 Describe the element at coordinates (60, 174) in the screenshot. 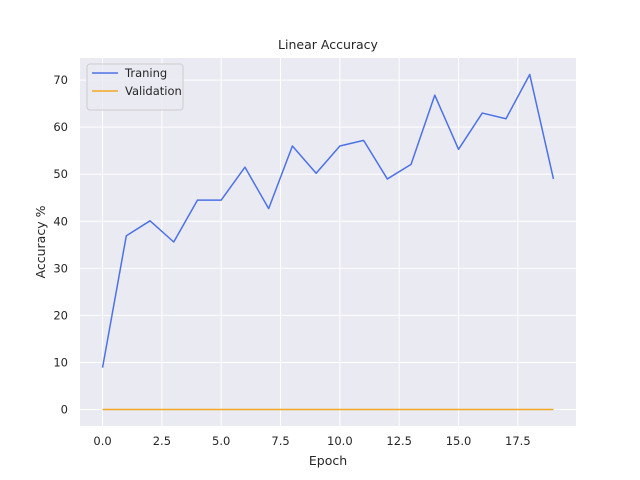

I see `y-tick-label: 50` at that location.